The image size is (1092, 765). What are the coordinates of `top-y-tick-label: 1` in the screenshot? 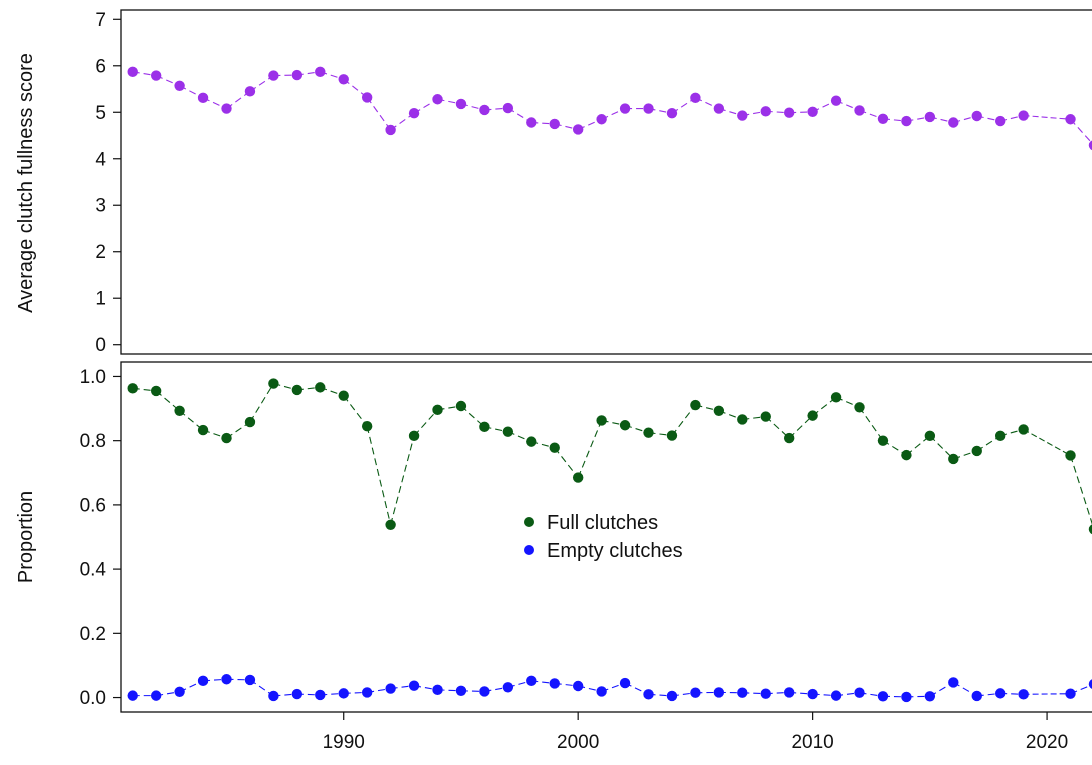 It's located at (100, 299).